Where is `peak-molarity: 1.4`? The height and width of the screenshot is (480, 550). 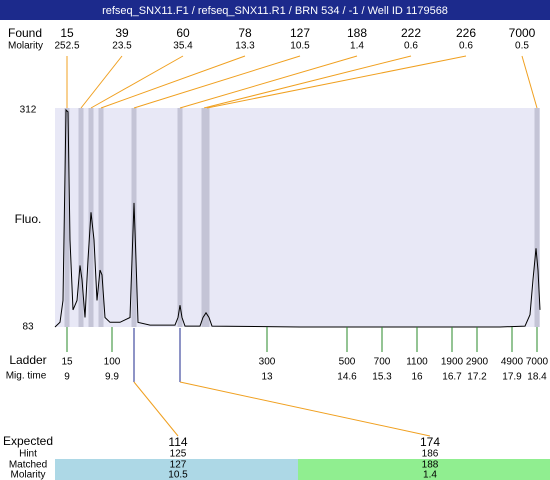 peak-molarity: 1.4 is located at coordinates (357, 46).